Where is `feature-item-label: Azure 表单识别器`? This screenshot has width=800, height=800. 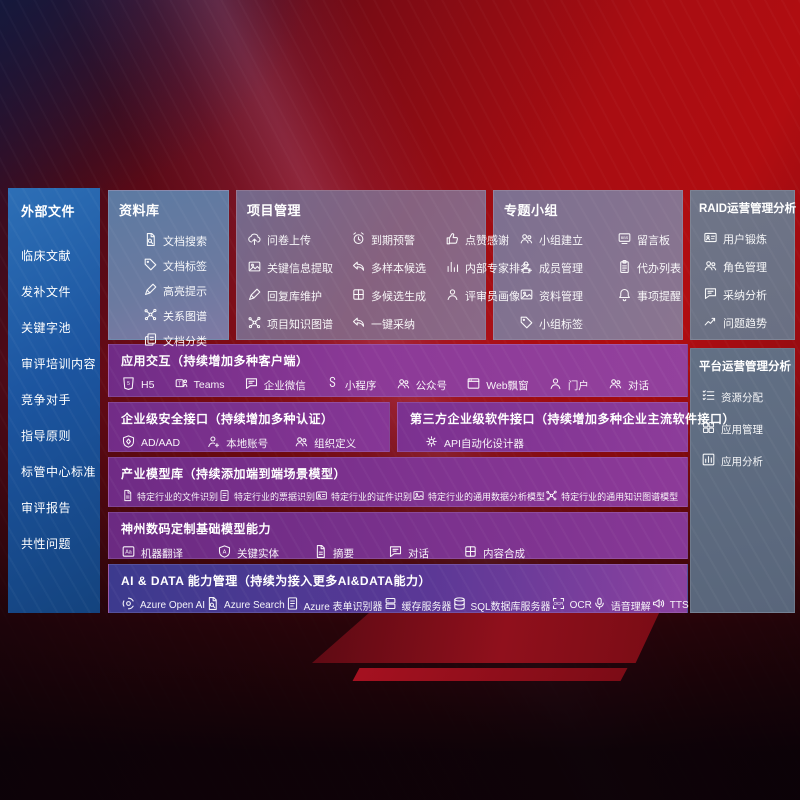
feature-item-label: Azure 表单识别器 is located at coordinates (343, 607).